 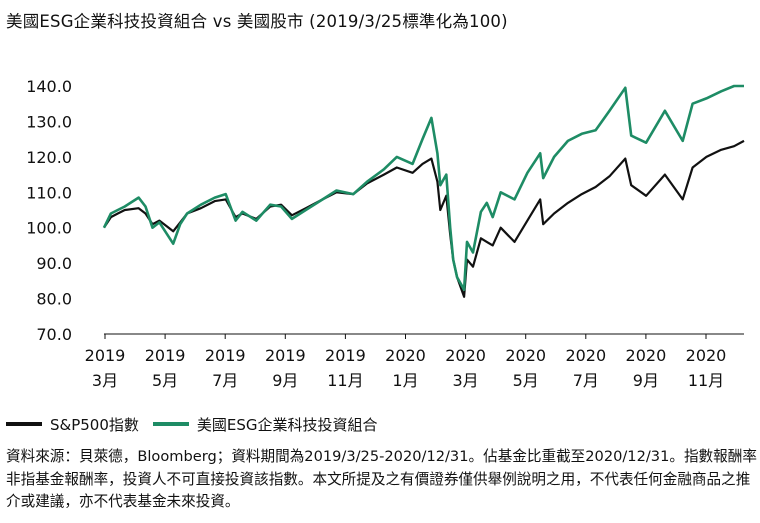 I want to click on legend-item-sp500: S&P500指數, so click(x=72, y=424).